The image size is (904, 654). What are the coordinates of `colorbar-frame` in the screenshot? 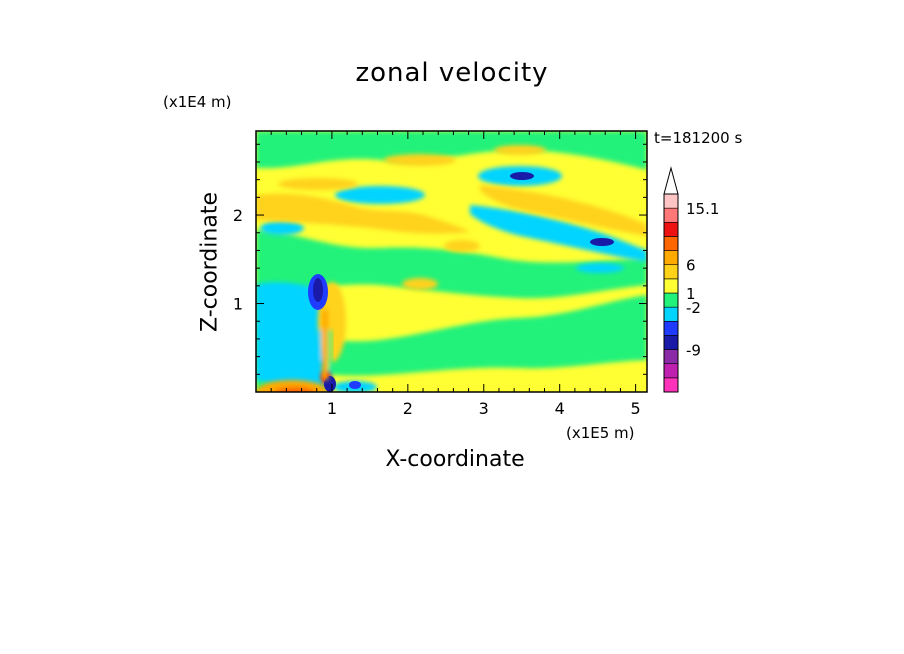 It's located at (671, 293).